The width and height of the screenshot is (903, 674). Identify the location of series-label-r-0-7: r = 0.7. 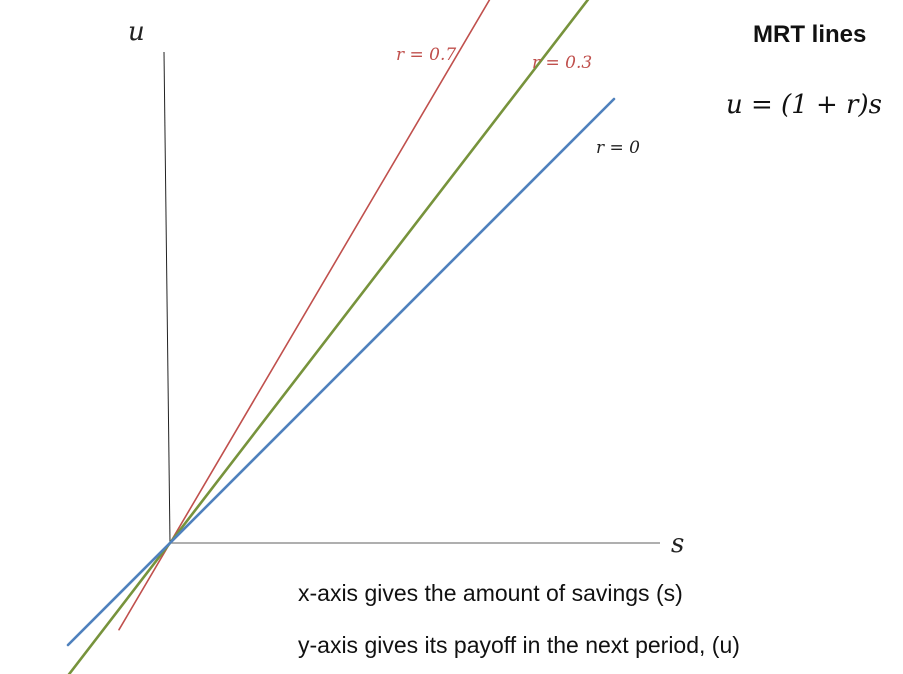
(426, 55).